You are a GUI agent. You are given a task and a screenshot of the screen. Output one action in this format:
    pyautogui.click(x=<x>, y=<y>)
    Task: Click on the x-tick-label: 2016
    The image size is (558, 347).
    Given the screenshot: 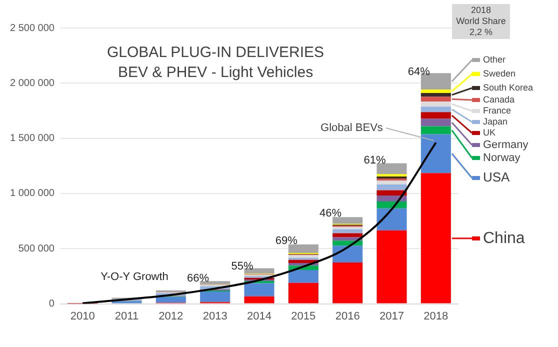 What is the action you would take?
    pyautogui.click(x=347, y=316)
    